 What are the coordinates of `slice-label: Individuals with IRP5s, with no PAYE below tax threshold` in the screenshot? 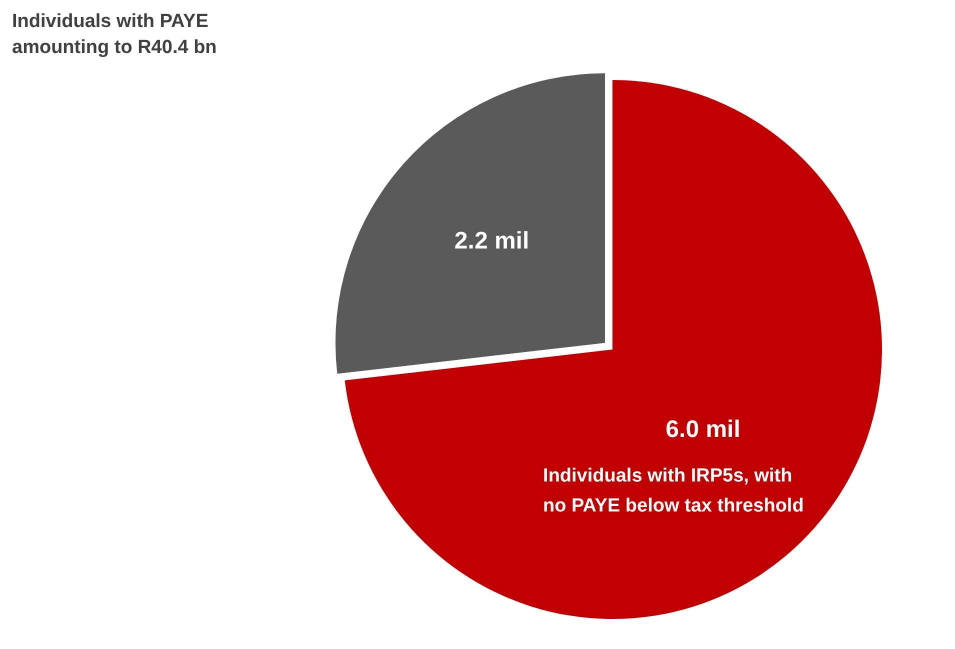 It's located at (673, 490).